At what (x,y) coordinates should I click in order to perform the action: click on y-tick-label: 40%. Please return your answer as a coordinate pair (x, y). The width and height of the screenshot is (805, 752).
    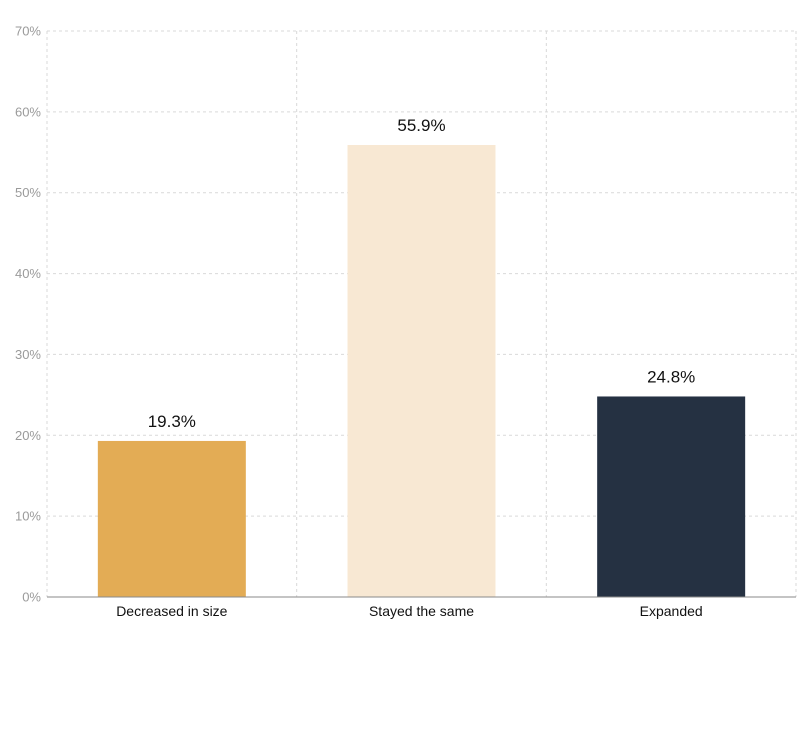
    Looking at the image, I should click on (28, 273).